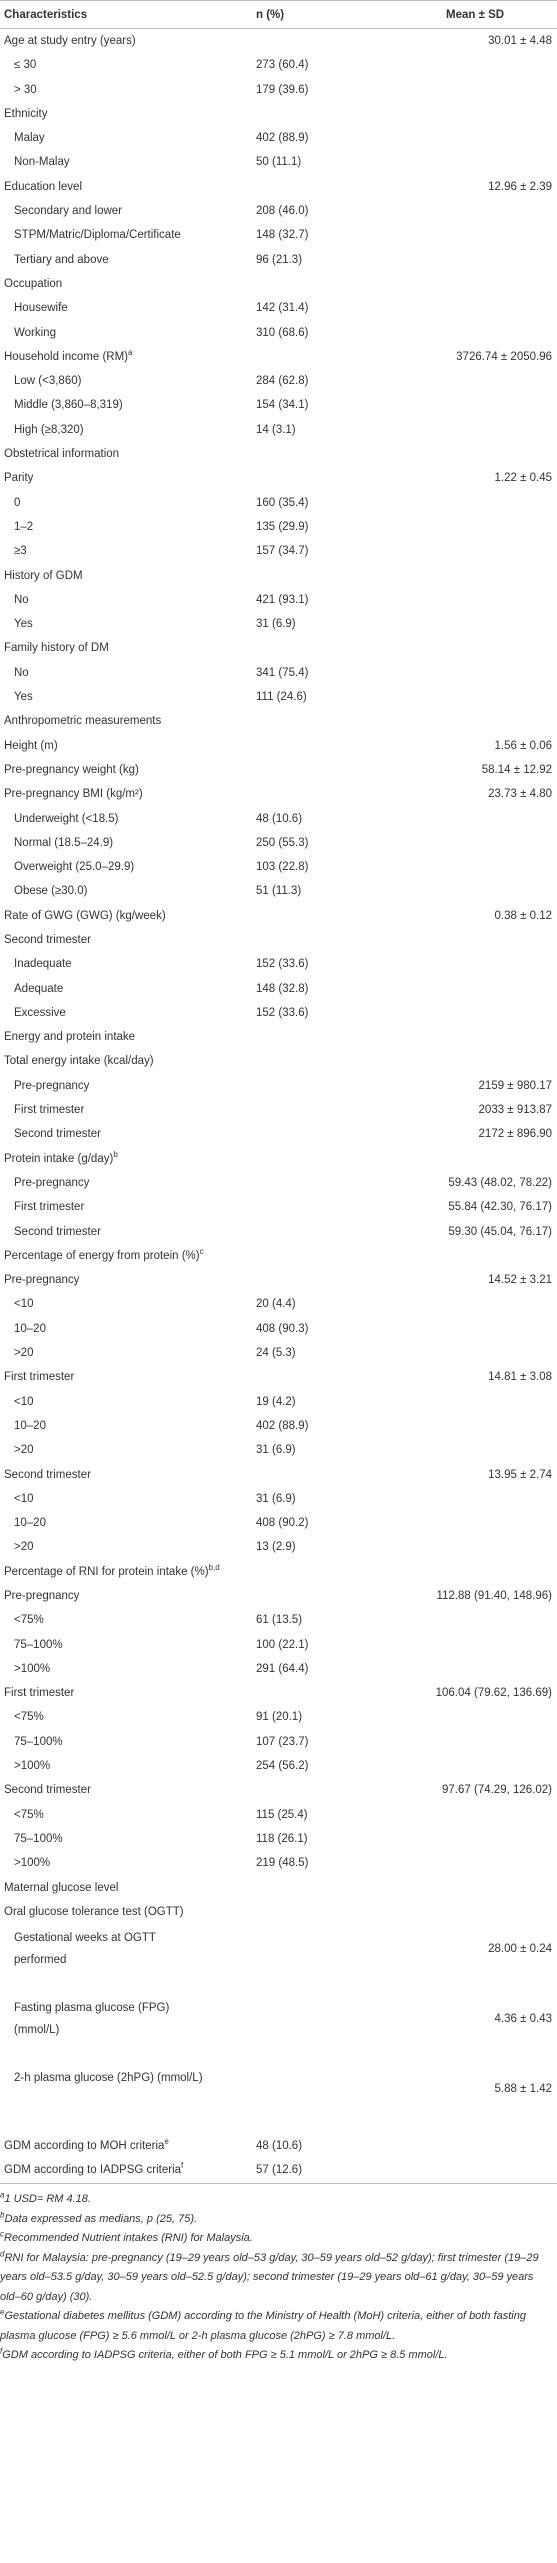  I want to click on row-label-cell: ≤ 30, so click(25, 65).